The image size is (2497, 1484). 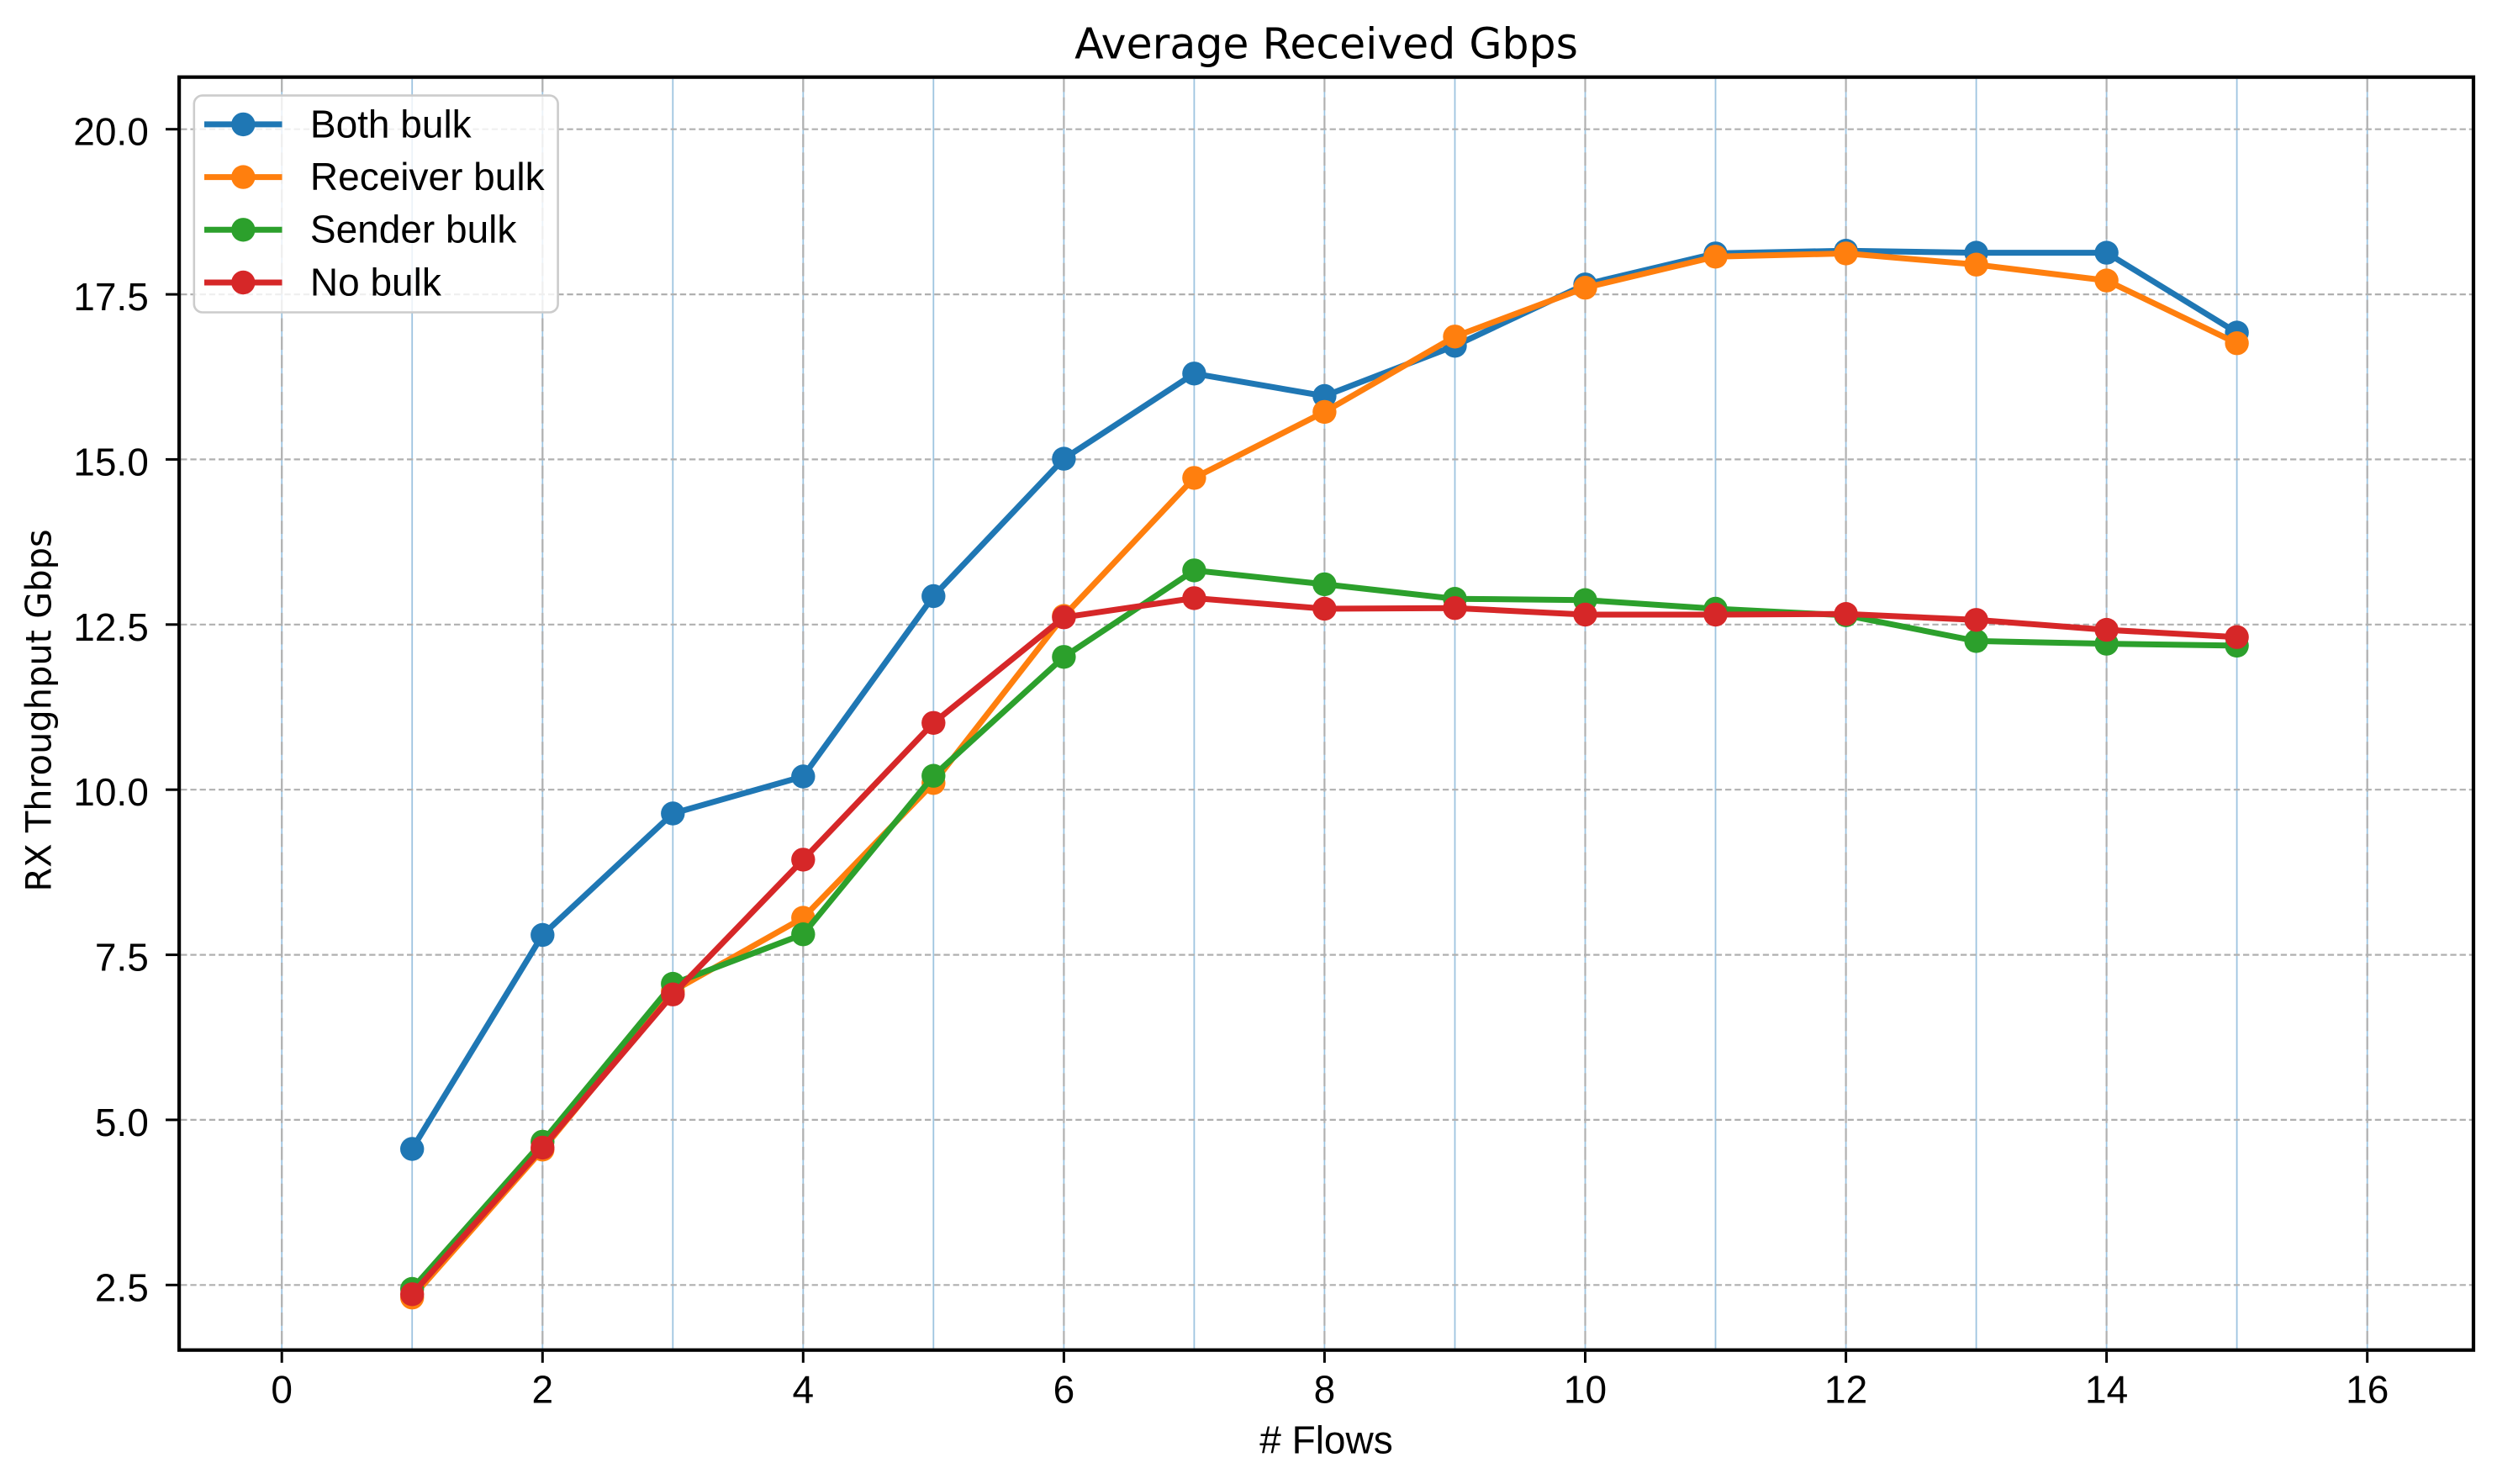 I want to click on svg-text: 15.0, so click(x=111, y=461).